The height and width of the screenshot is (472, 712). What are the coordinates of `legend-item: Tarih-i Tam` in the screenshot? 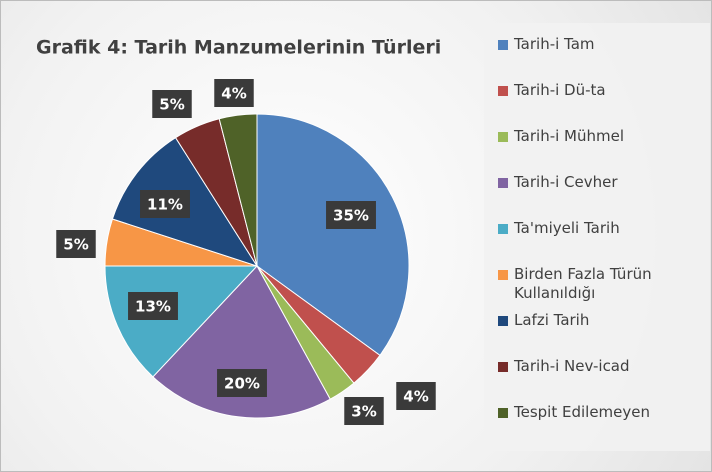 It's located at (598, 44).